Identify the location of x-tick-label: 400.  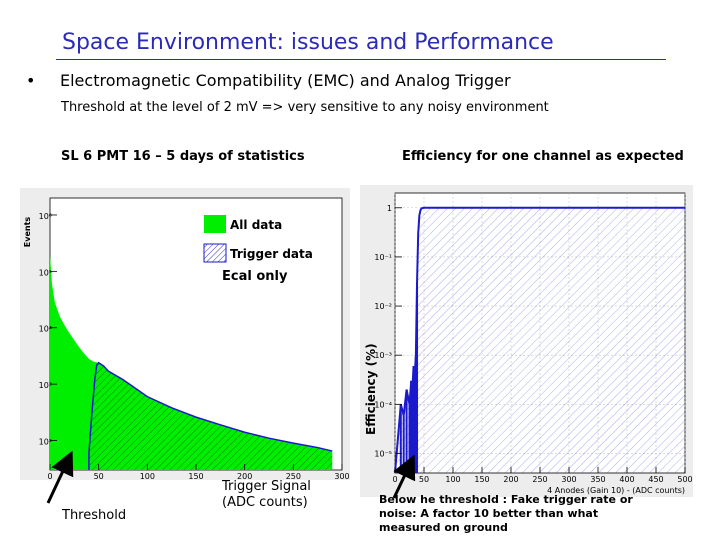
(626, 479).